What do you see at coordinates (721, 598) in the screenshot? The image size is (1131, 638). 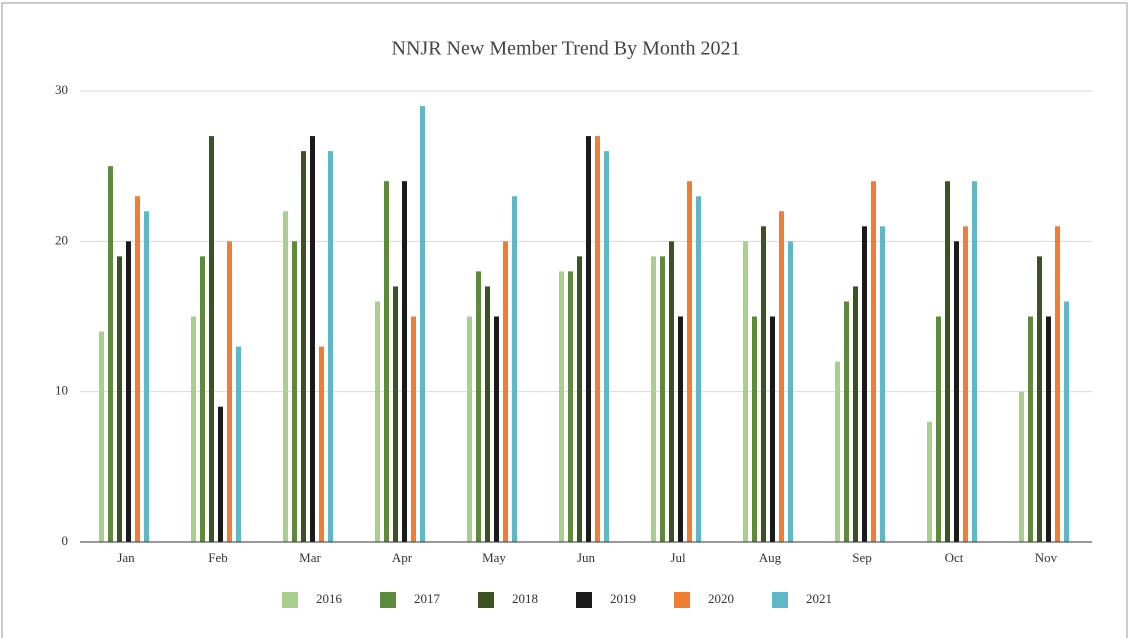 I see `legend-label: 2020` at bounding box center [721, 598].